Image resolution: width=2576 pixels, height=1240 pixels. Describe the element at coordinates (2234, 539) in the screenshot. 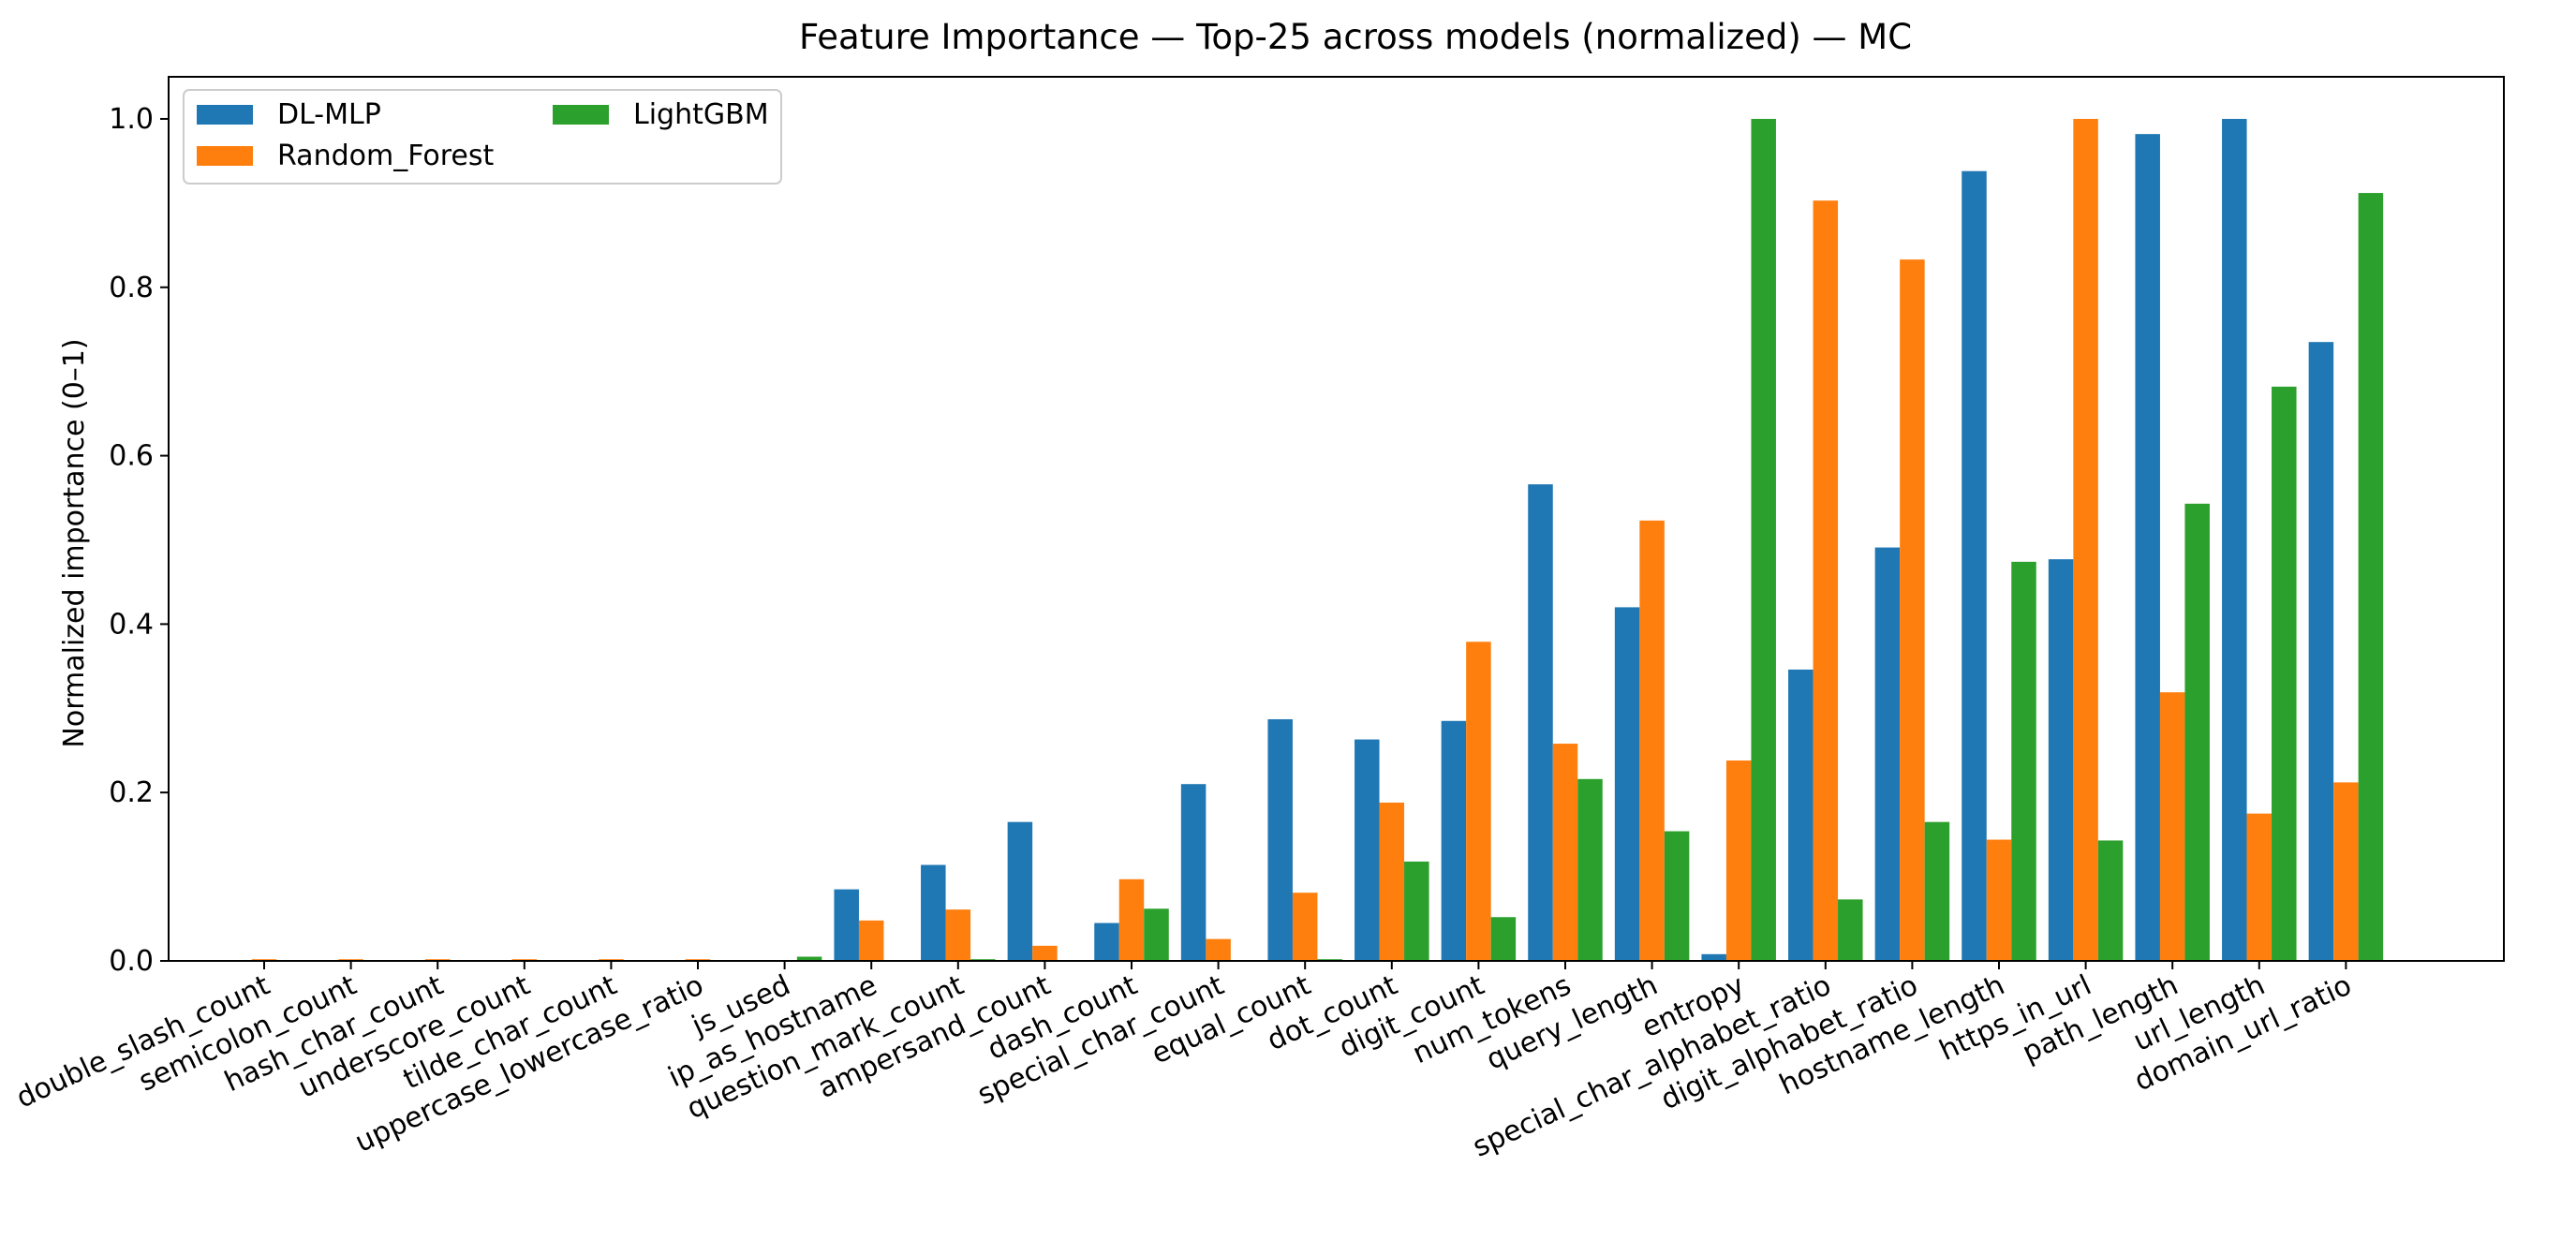

I see `bar-dl-mlp-url-length` at that location.